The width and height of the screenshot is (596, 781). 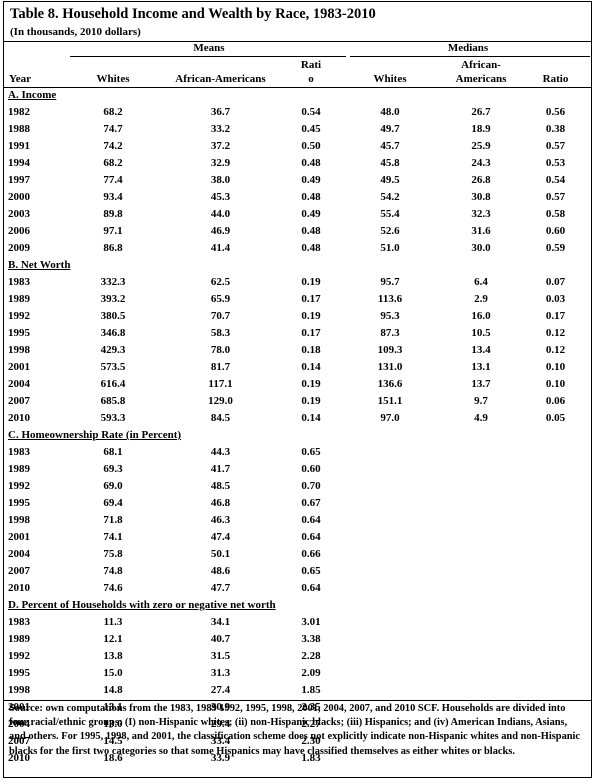 I want to click on means-whites-cell: 13.0, so click(x=113, y=724).